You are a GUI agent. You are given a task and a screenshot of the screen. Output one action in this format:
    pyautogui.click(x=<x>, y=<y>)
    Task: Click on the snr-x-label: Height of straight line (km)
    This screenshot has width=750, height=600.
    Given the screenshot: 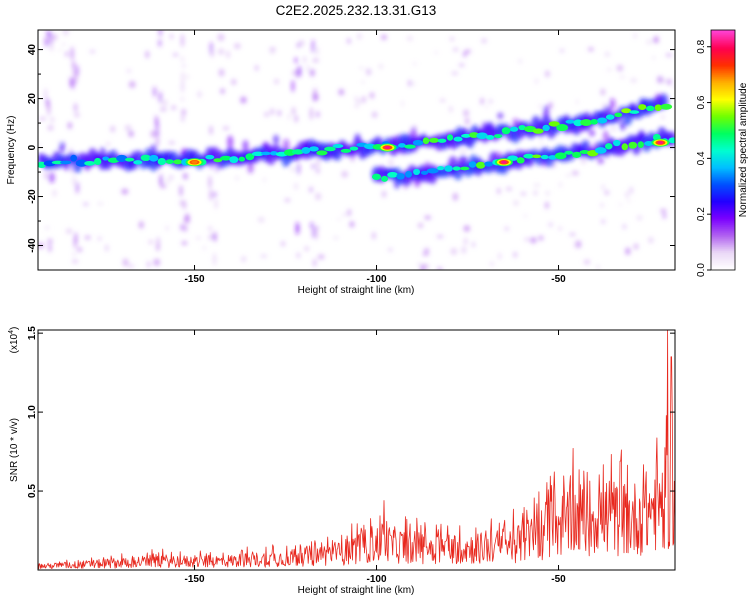 What is the action you would take?
    pyautogui.click(x=356, y=590)
    